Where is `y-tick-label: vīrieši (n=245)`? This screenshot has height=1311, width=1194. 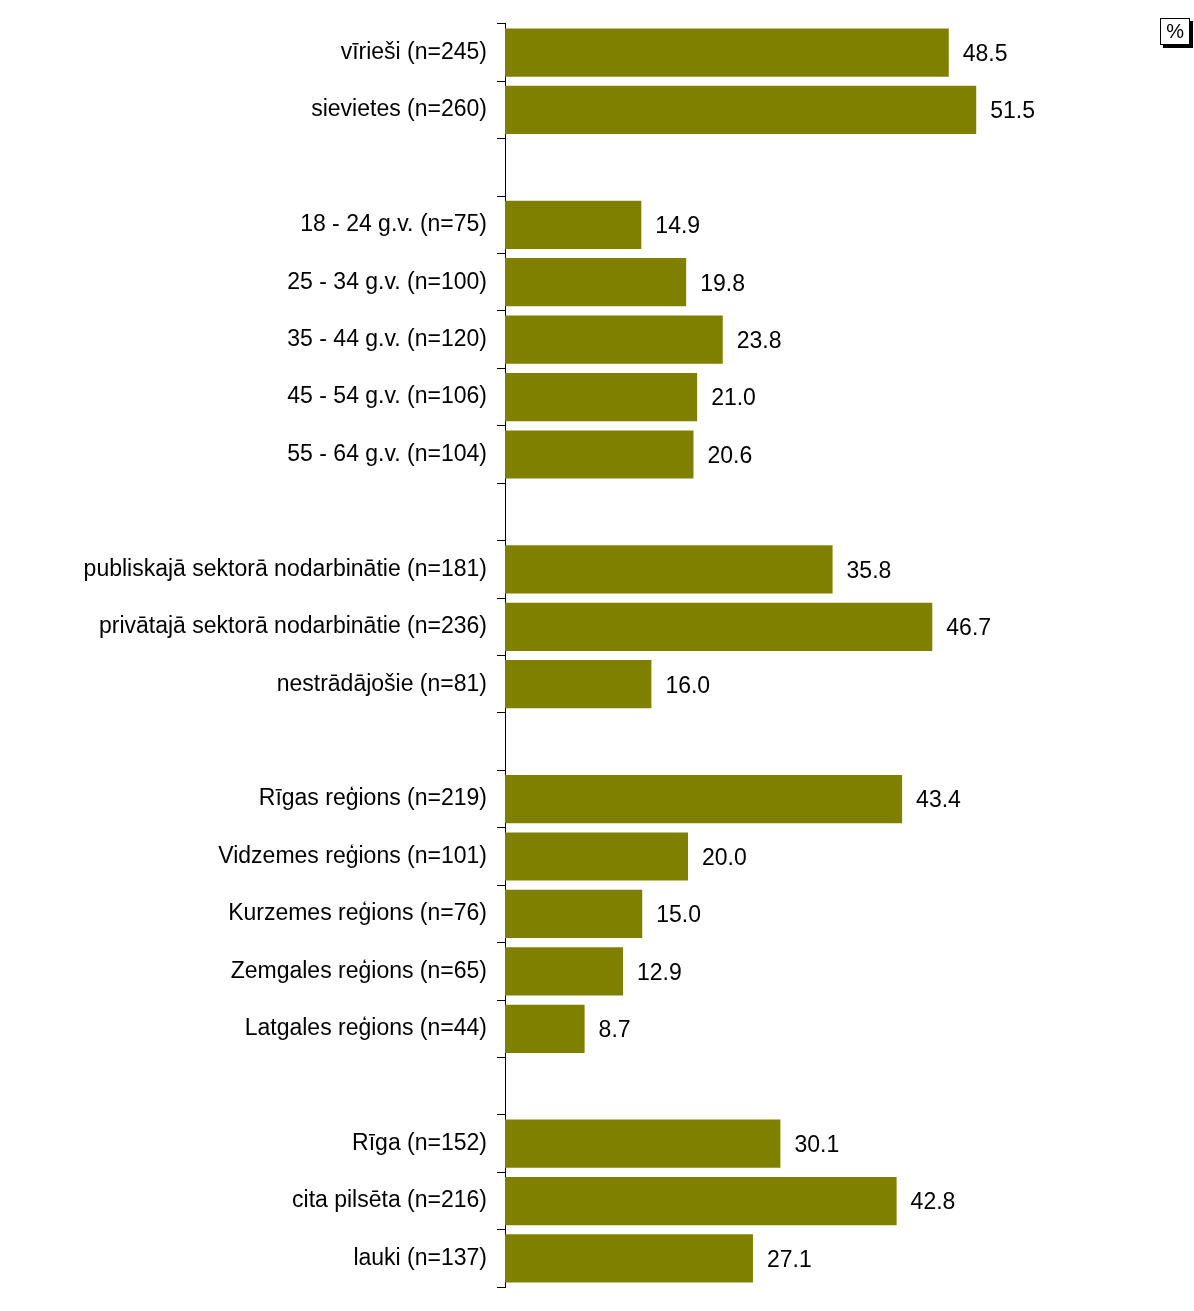 y-tick-label: vīrieši (n=245) is located at coordinates (413, 50).